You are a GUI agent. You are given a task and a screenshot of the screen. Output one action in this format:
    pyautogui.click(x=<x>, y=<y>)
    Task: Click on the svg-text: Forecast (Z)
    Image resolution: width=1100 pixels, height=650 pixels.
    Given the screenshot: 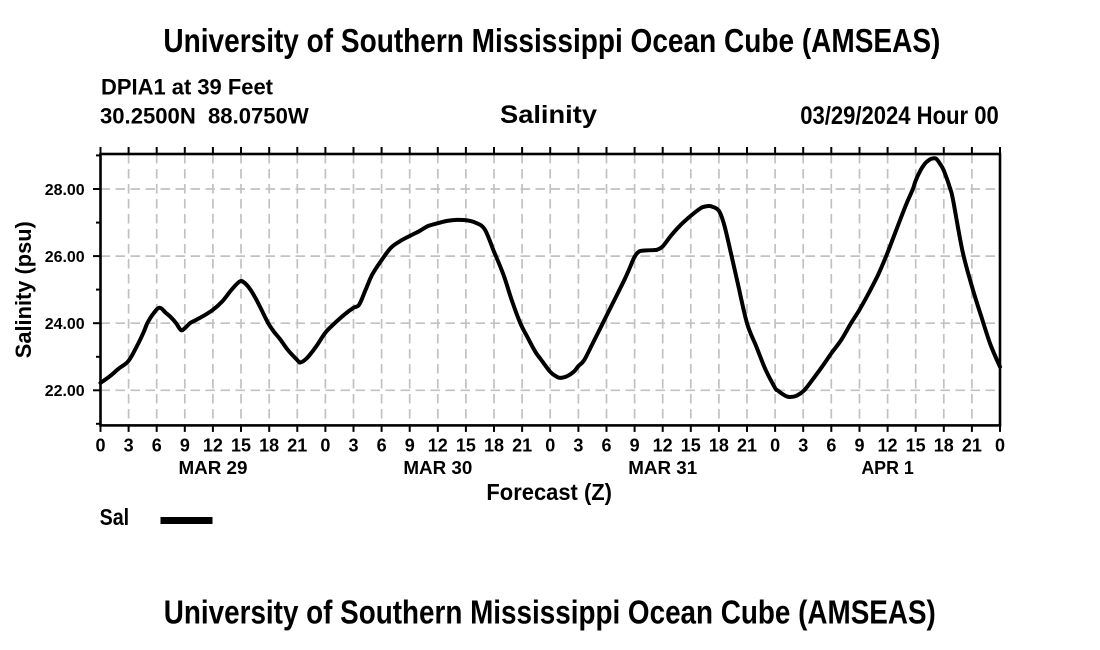 What is the action you would take?
    pyautogui.click(x=549, y=492)
    